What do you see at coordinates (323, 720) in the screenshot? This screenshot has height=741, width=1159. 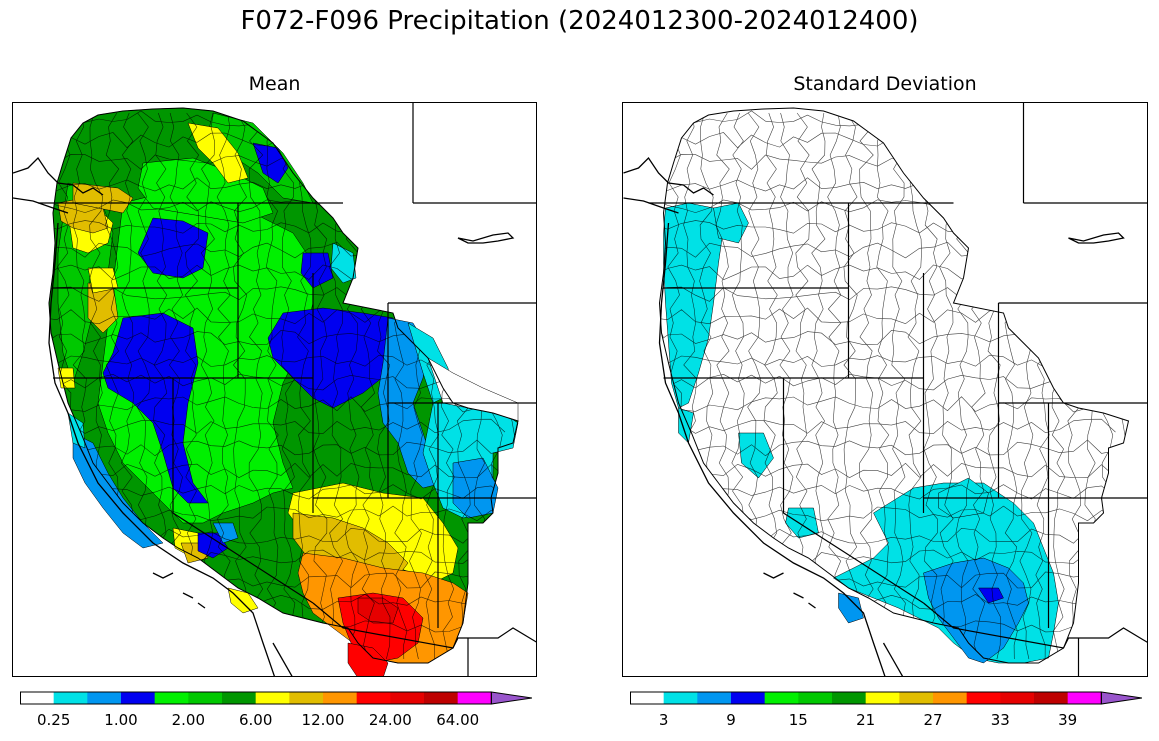 I see `colorbar-tick-label: 12.00` at bounding box center [323, 720].